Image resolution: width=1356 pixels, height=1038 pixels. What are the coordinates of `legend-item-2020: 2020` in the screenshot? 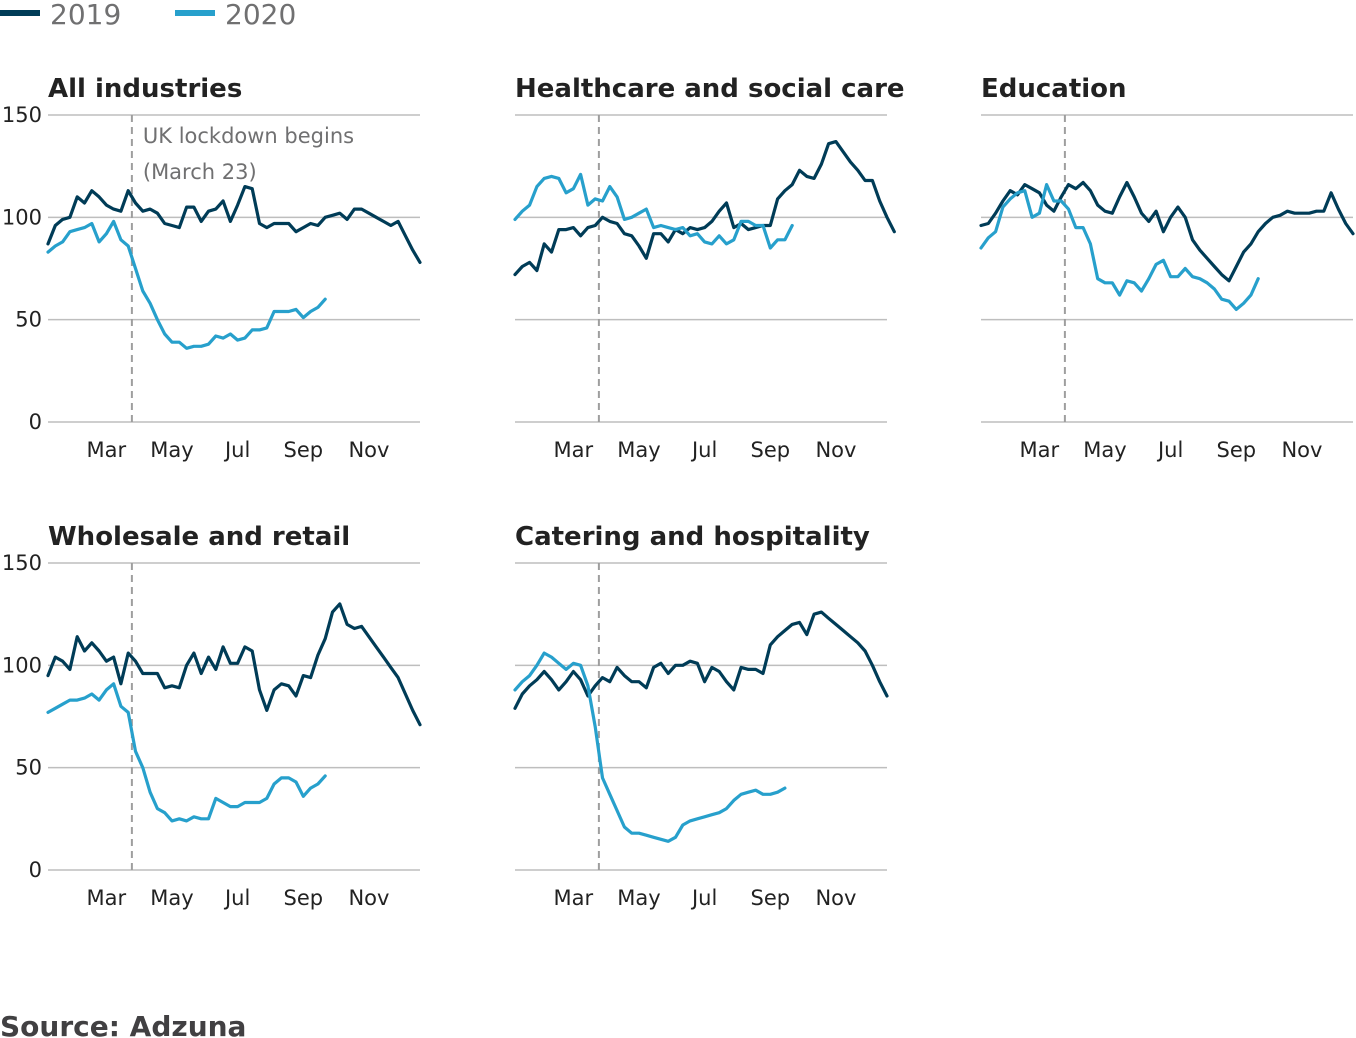 It's located at (235, 15).